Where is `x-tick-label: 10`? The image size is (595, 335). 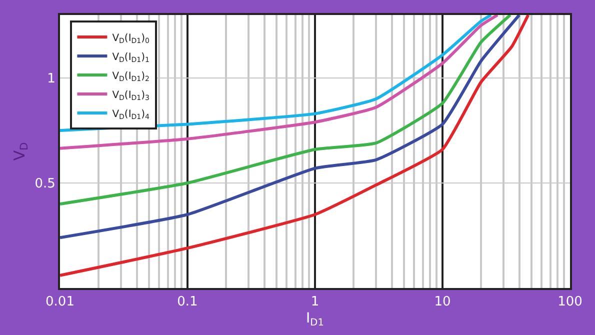 x-tick-label: 10 is located at coordinates (442, 302).